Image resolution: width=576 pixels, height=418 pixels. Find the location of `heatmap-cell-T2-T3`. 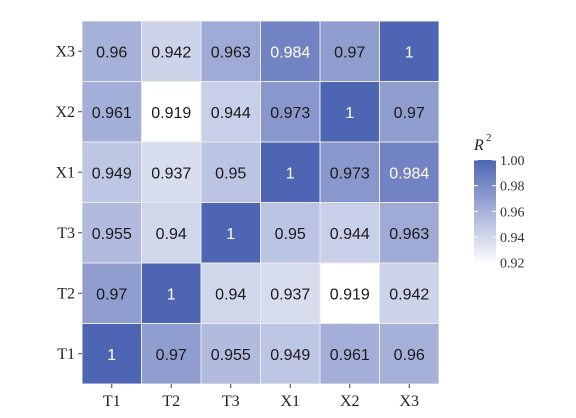

heatmap-cell-T2-T3 is located at coordinates (230, 293).